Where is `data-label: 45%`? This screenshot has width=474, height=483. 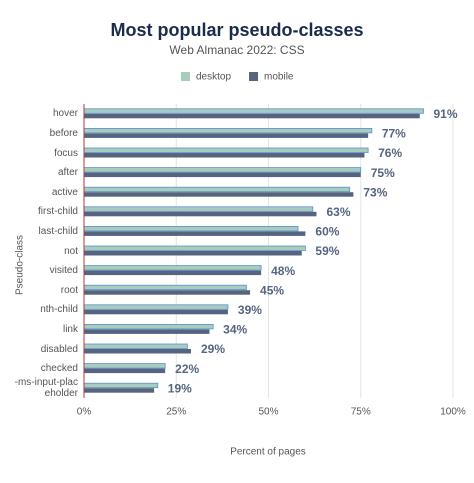 data-label: 45% is located at coordinates (272, 290).